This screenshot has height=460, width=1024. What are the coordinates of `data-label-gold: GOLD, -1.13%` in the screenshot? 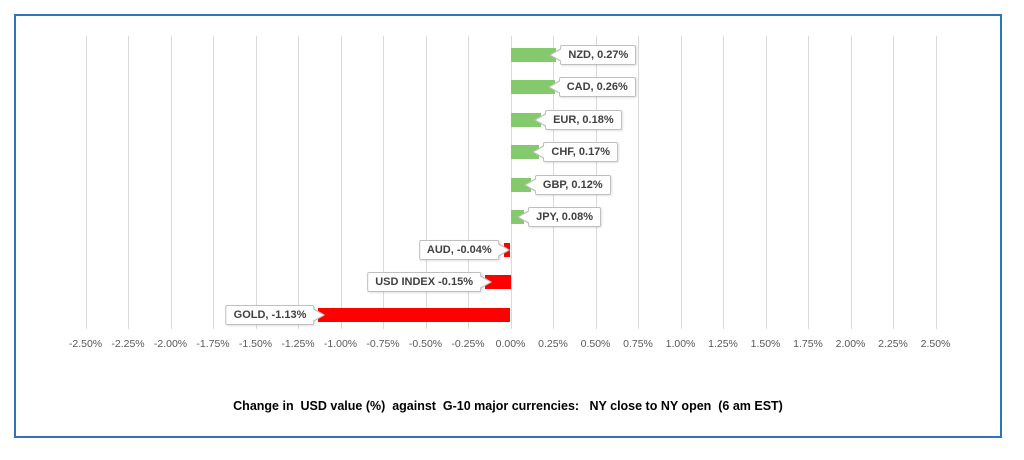 It's located at (275, 314).